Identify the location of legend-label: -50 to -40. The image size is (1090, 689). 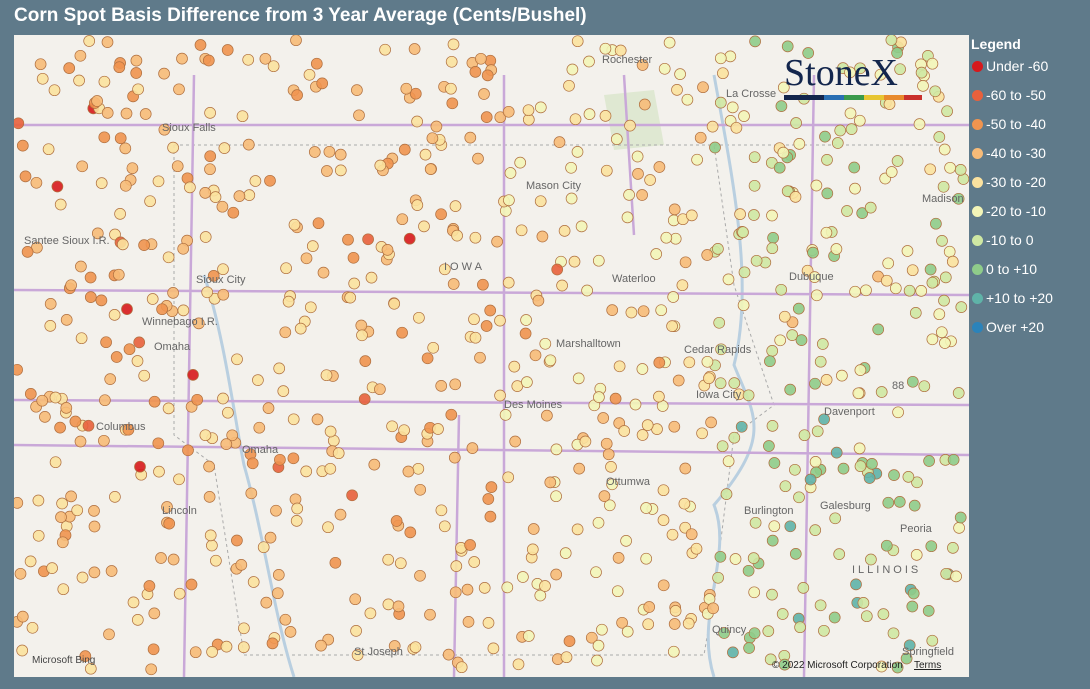
(1016, 124).